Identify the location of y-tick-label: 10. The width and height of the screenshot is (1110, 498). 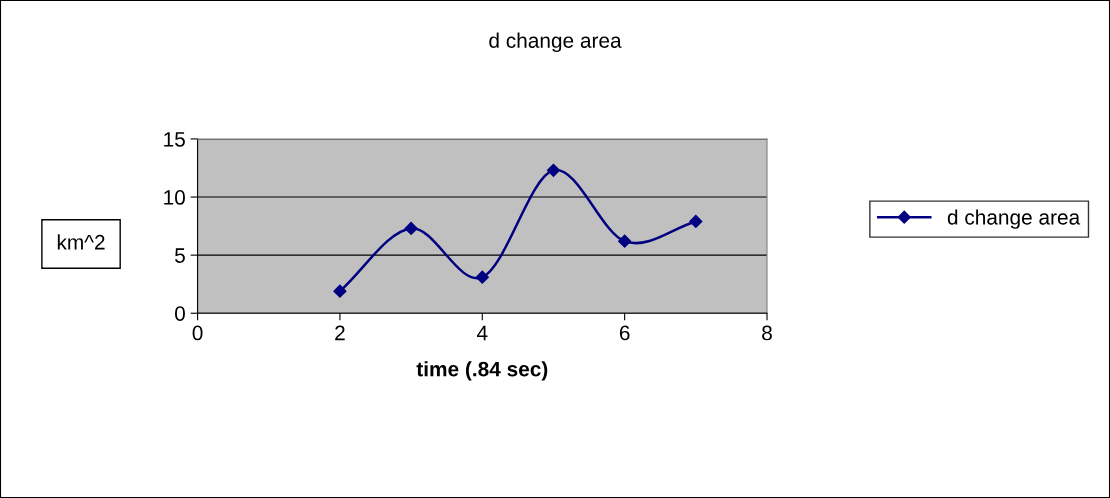
(174, 197).